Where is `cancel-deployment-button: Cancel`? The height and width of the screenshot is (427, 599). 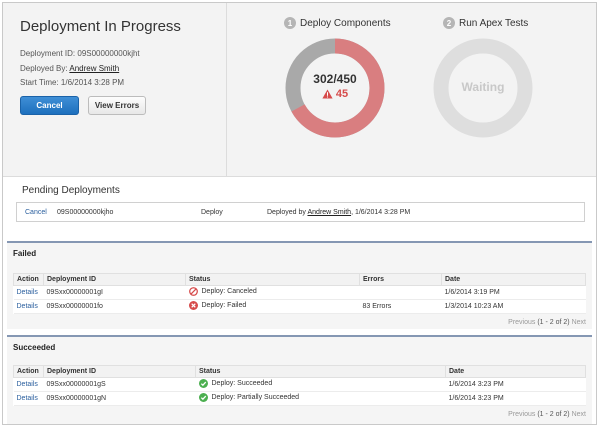
cancel-deployment-button: Cancel is located at coordinates (49, 105).